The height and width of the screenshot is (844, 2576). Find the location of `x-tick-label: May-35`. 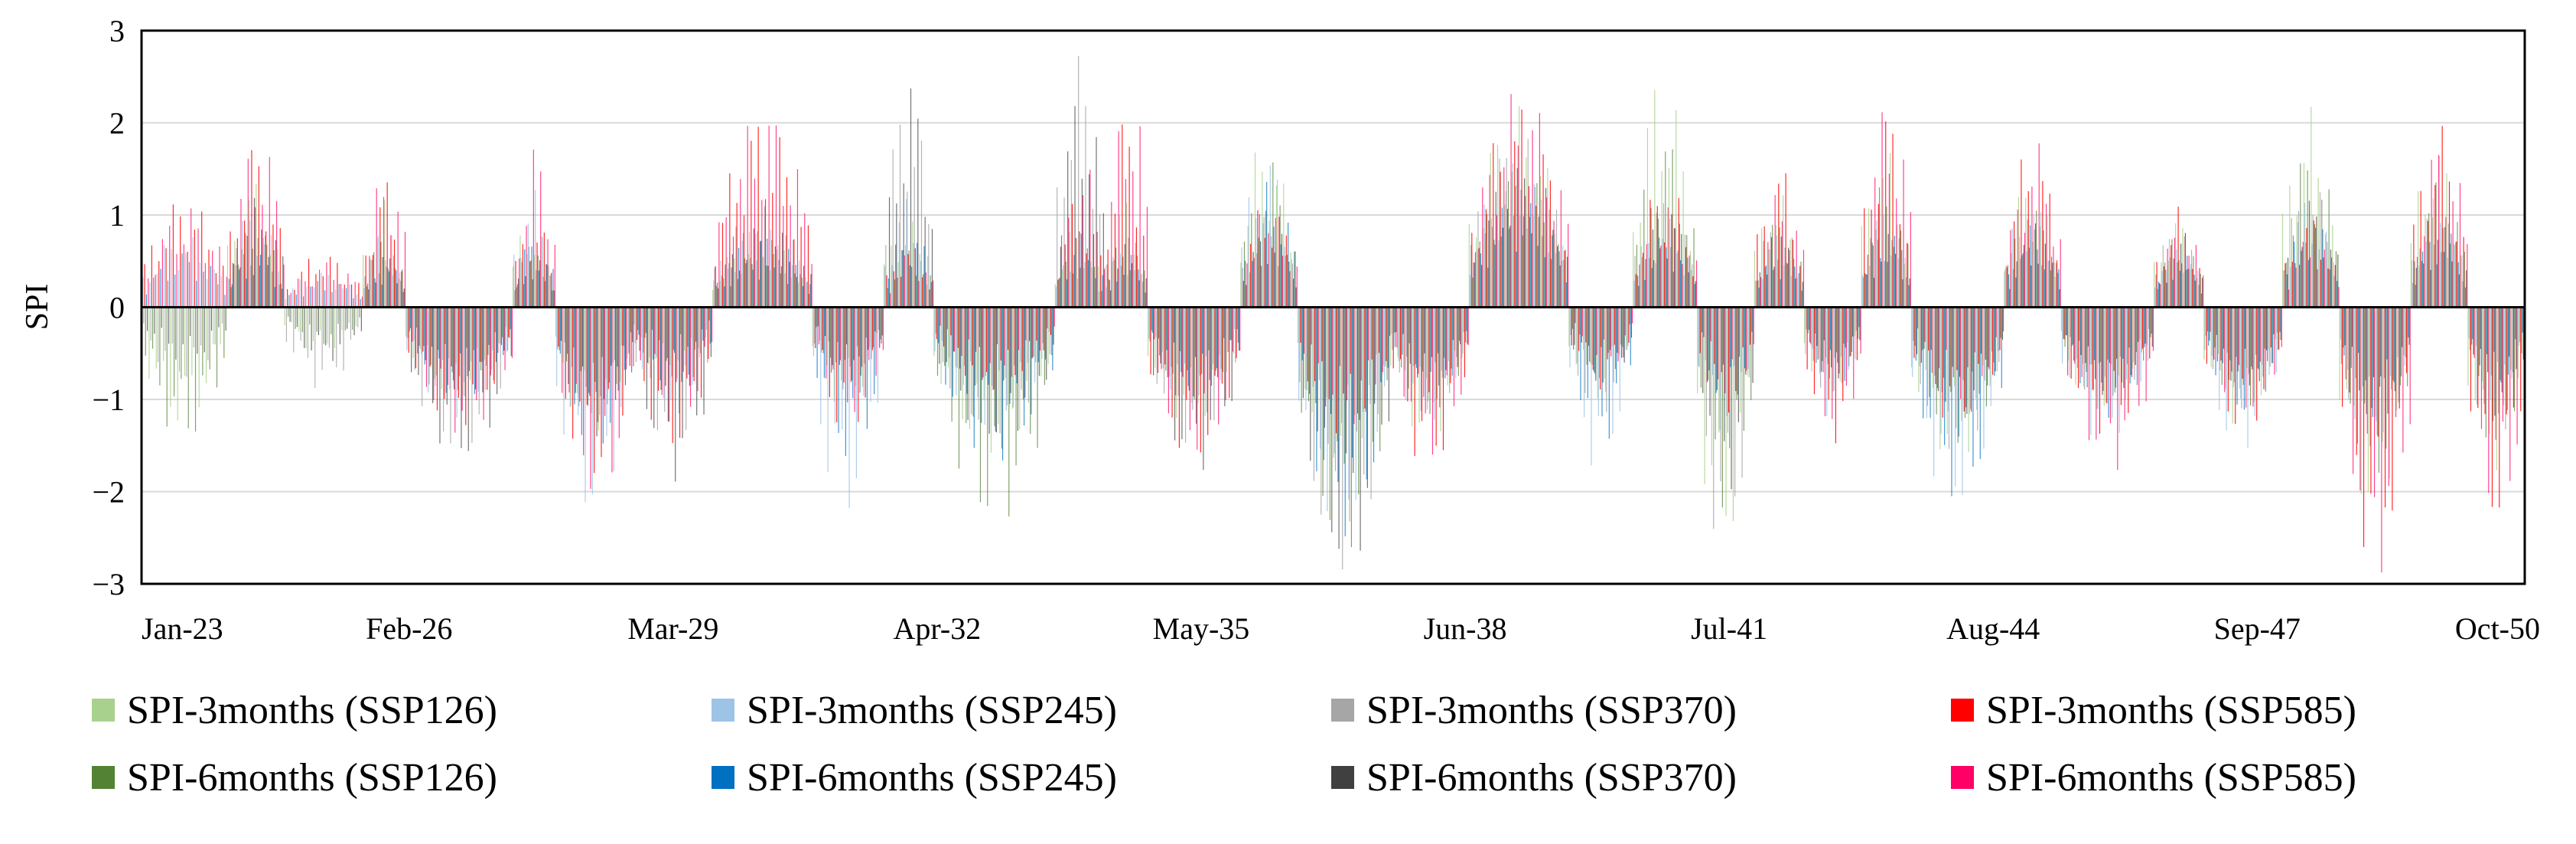

x-tick-label: May-35 is located at coordinates (1202, 628).